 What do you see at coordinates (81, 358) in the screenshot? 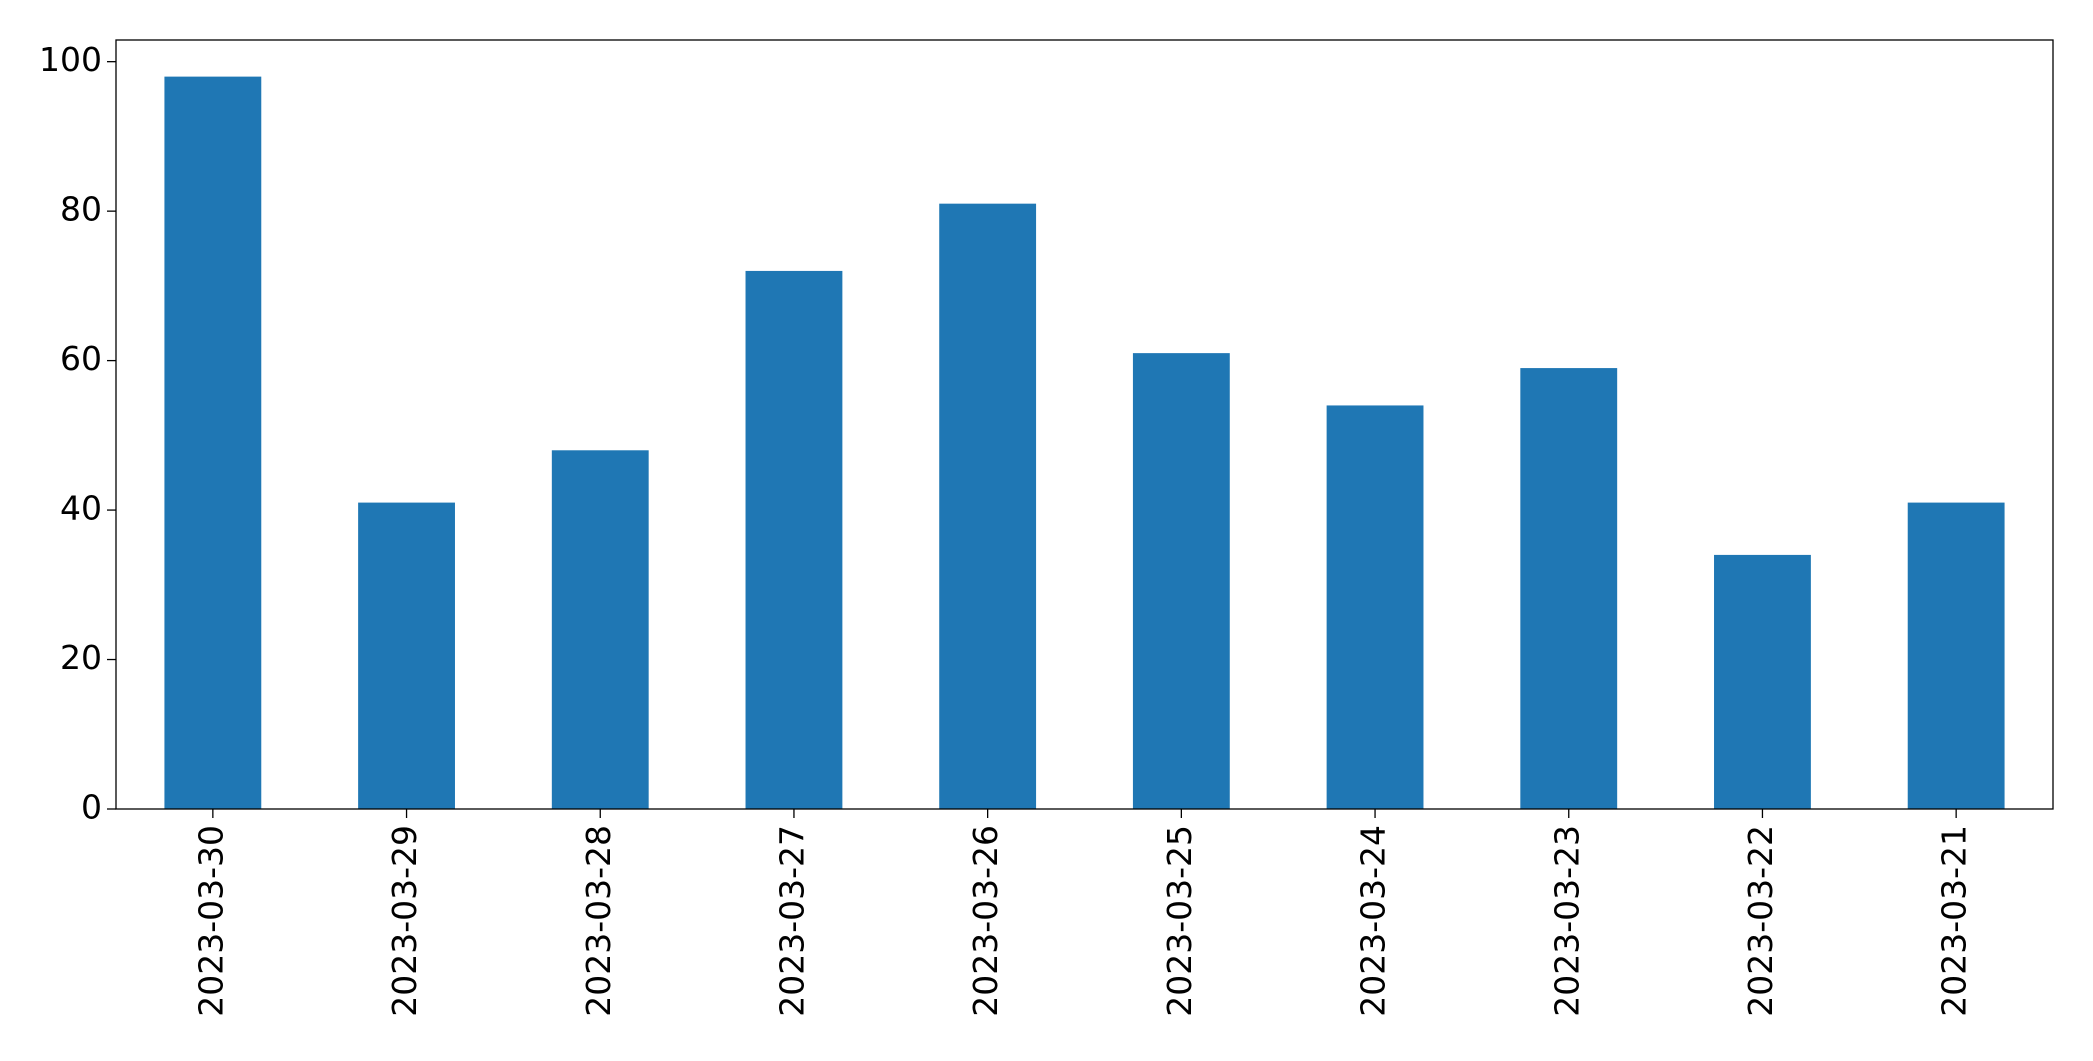
I see `y-tick-label: 60` at bounding box center [81, 358].